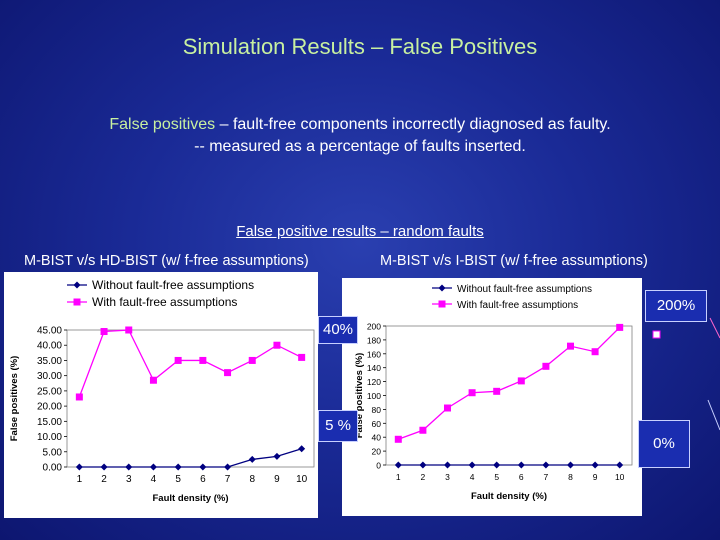 Image resolution: width=720 pixels, height=540 pixels. What do you see at coordinates (228, 479) in the screenshot?
I see `left-chart-x-tick-label: 7` at bounding box center [228, 479].